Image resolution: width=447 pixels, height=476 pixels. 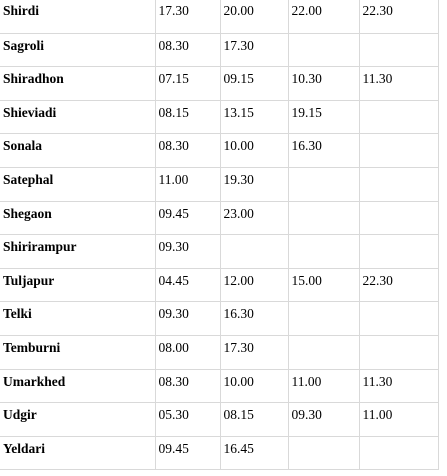 I want to click on place-name: Yeldari, so click(x=77, y=453).